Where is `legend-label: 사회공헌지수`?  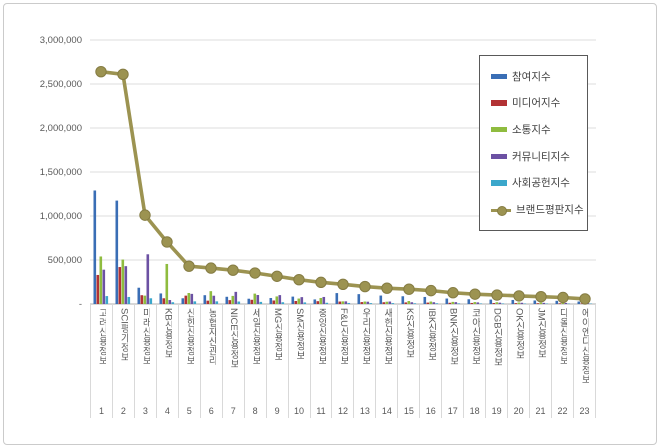 legend-label: 사회공헌지수 is located at coordinates (541, 183).